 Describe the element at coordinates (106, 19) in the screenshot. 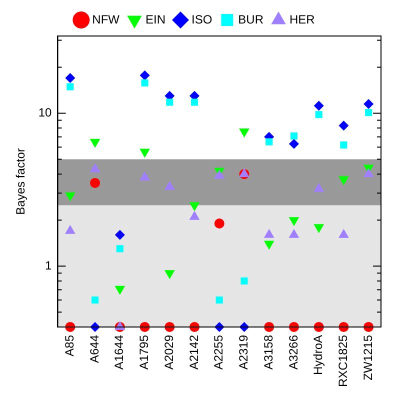

I see `legend-label: NFW` at that location.